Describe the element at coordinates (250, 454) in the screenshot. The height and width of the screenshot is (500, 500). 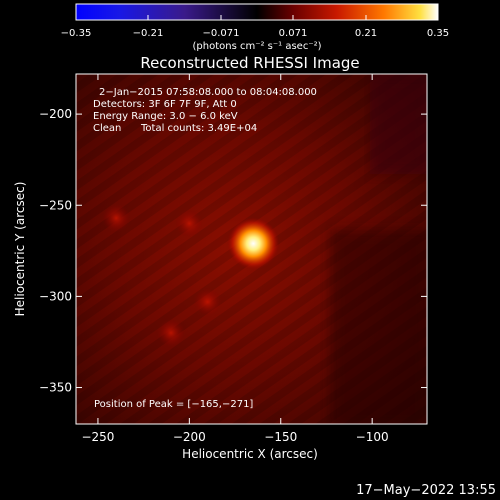
I see `x-axis-label: Heliocentric X (arcsec)` at that location.